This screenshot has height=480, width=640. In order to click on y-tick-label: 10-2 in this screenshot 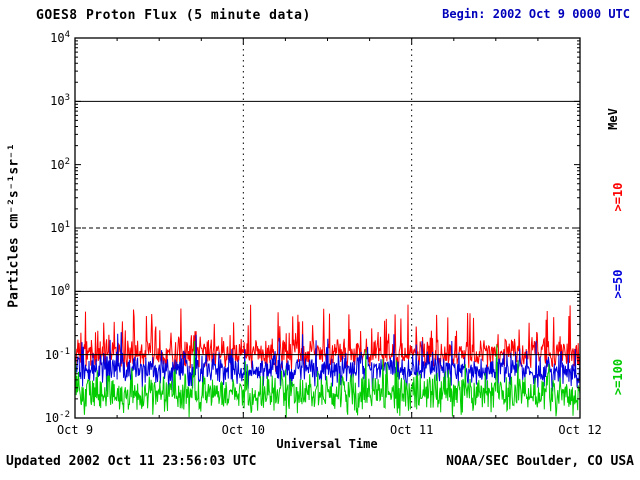, I will do `click(57, 417)`.